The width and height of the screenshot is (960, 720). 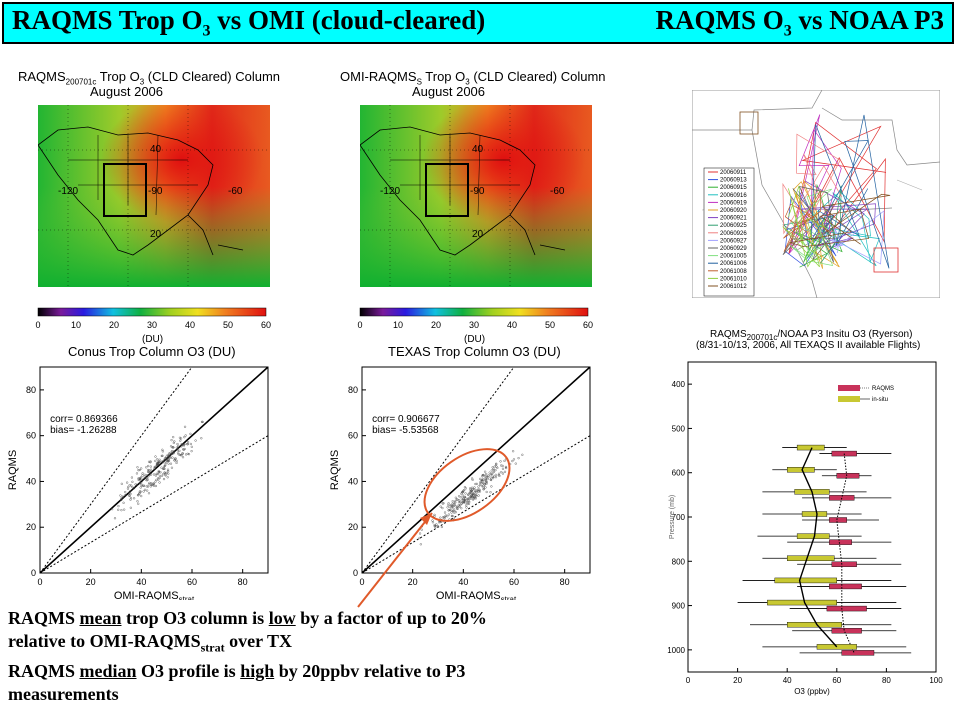 I want to click on map1-lat-20: 20, so click(x=156, y=234).